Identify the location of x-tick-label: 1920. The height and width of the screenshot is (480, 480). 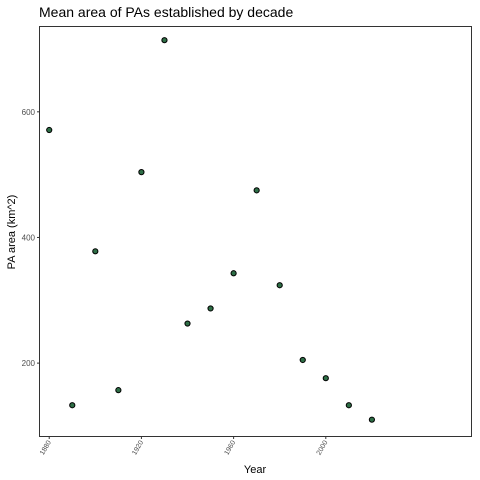
(138, 447).